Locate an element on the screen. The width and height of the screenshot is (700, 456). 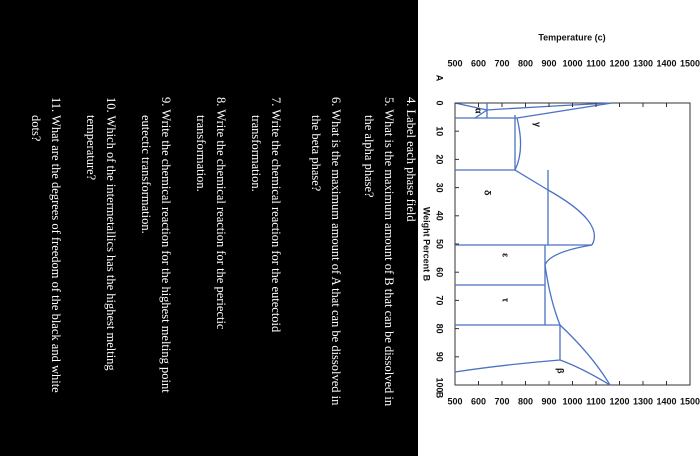
component-label: B is located at coordinates (440, 395).